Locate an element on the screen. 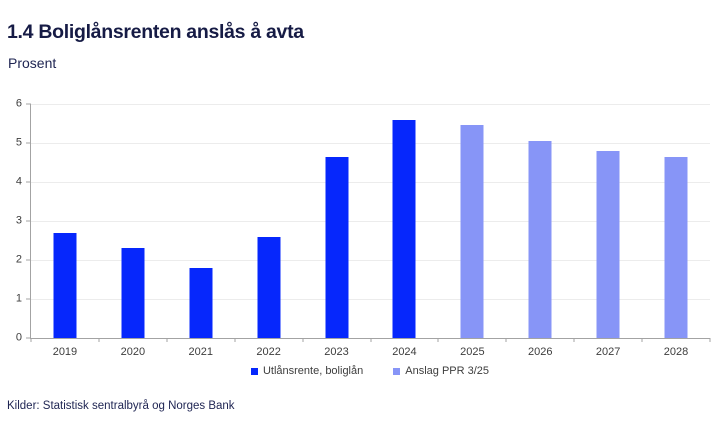 This screenshot has height=437, width=722. x-axis-label: 2019 is located at coordinates (65, 352).